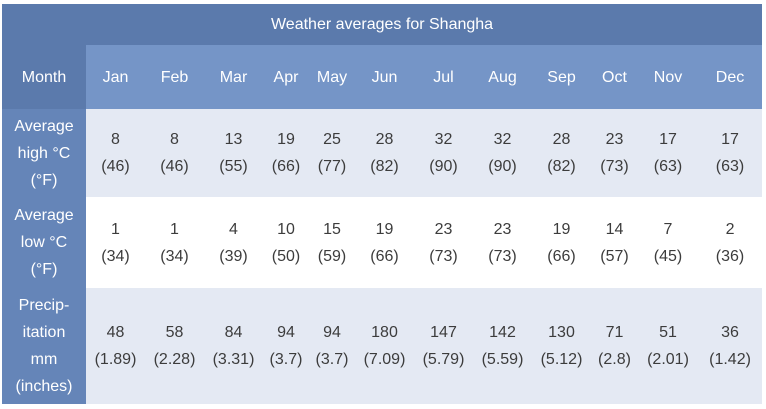 Image resolution: width=766 pixels, height=409 pixels. What do you see at coordinates (115, 359) in the screenshot?
I see `cell-alt-value: (1.89)` at bounding box center [115, 359].